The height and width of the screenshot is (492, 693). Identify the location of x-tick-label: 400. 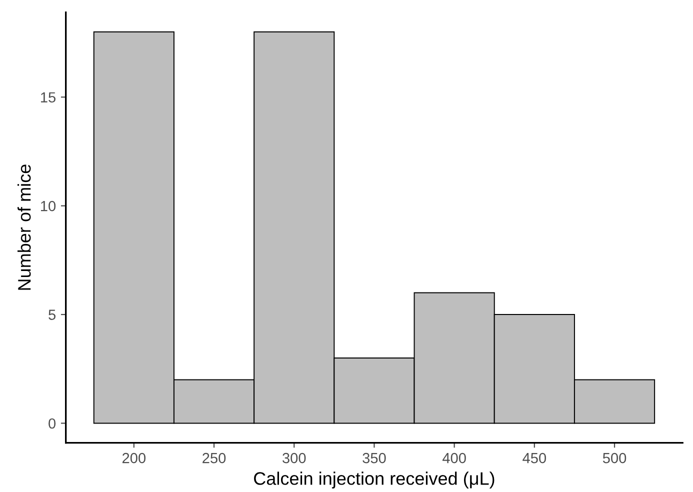
(454, 458).